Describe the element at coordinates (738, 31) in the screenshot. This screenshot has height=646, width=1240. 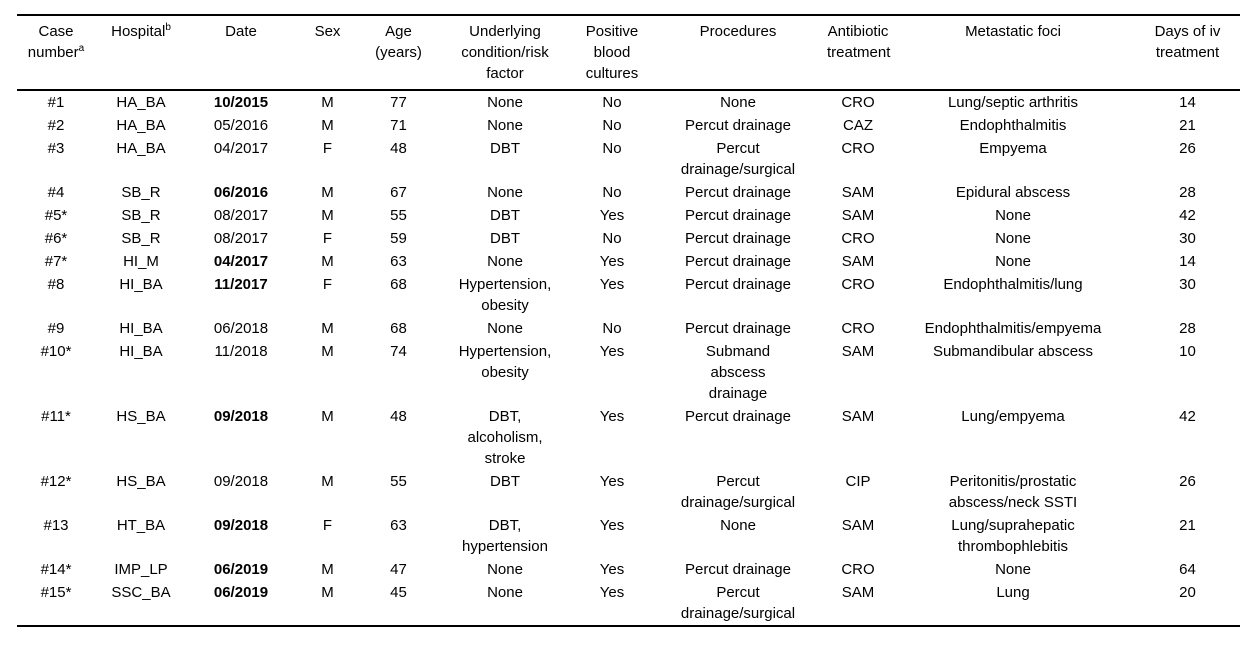
I see `header-label-procedures: Procedures` at that location.